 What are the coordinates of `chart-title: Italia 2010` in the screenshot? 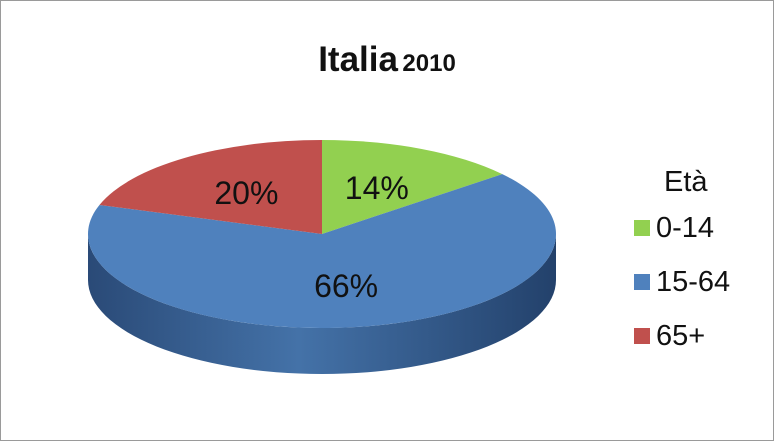 It's located at (387, 60).